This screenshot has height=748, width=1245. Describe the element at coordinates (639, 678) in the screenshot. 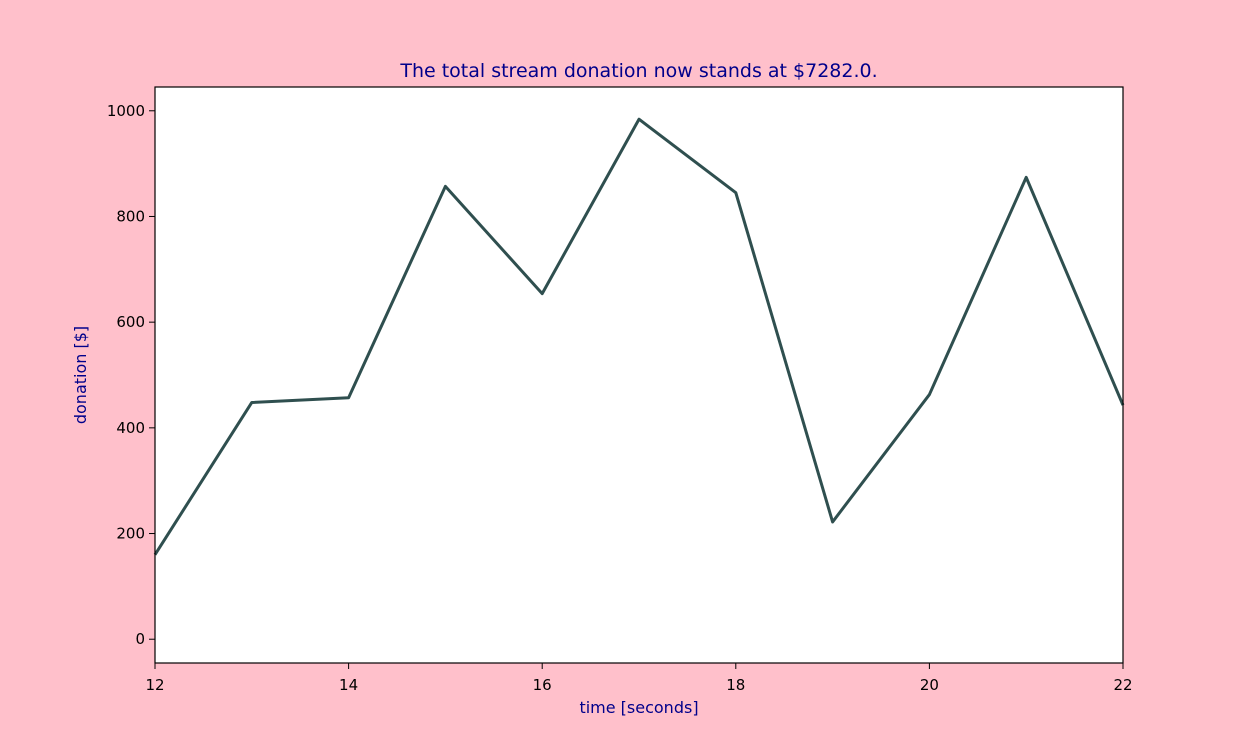

I see `x-axis-ticks: 12 14 16 18 20 22` at that location.